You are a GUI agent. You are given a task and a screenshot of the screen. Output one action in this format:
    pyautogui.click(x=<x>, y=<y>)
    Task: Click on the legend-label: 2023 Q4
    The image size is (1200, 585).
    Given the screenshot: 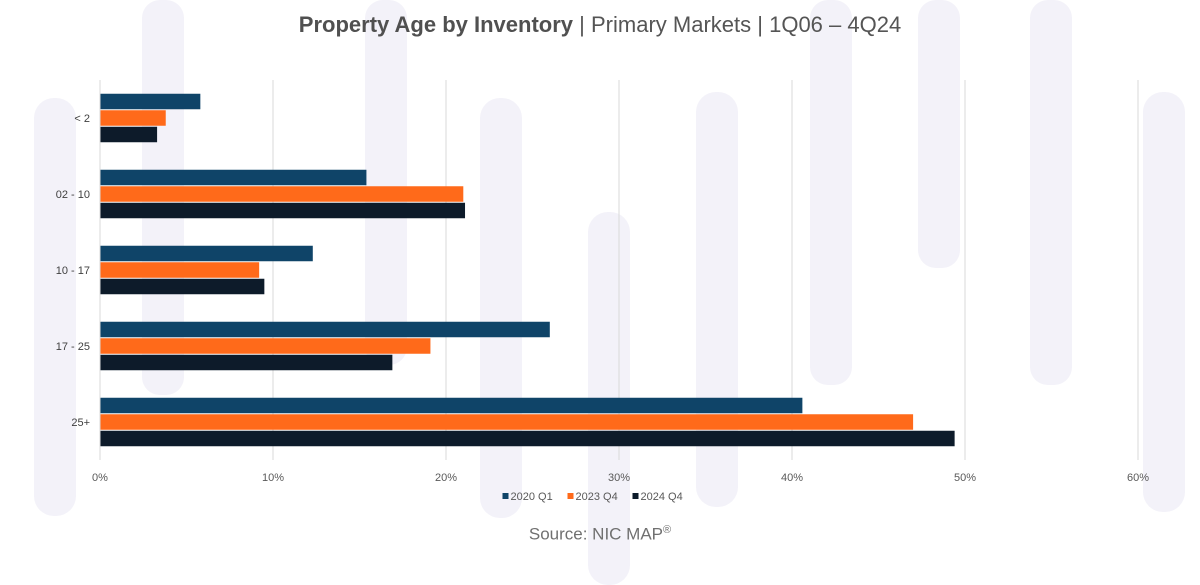 What is the action you would take?
    pyautogui.click(x=597, y=497)
    